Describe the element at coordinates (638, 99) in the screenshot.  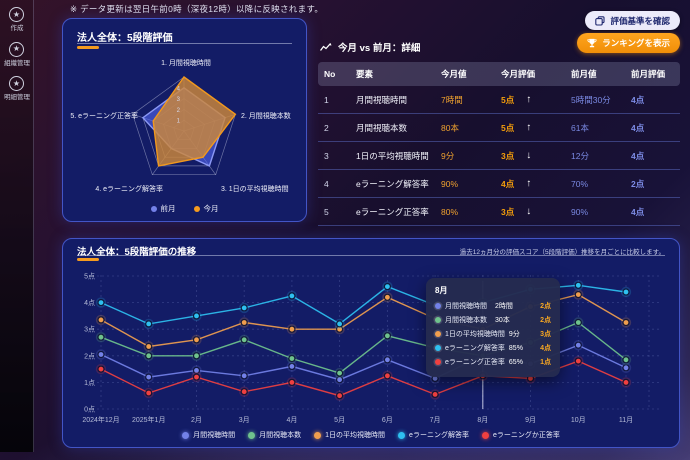
I see `row-prev-score: 4点` at that location.